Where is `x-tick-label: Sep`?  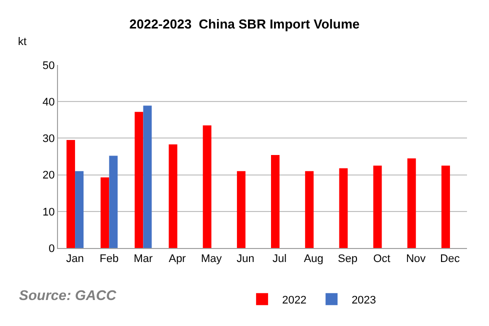
x-tick-label: Sep is located at coordinates (348, 259).